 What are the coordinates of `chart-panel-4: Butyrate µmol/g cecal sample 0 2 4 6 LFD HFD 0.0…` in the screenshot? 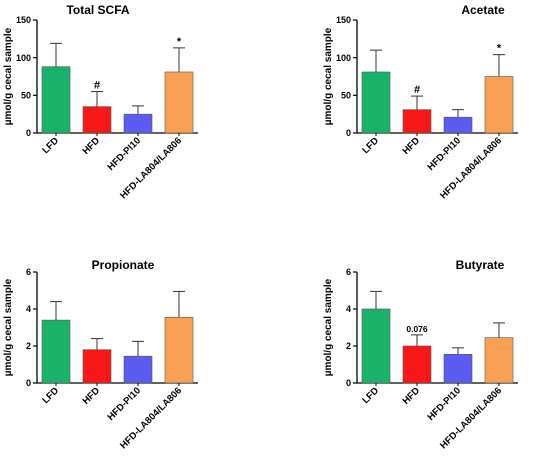 It's located at (420, 354).